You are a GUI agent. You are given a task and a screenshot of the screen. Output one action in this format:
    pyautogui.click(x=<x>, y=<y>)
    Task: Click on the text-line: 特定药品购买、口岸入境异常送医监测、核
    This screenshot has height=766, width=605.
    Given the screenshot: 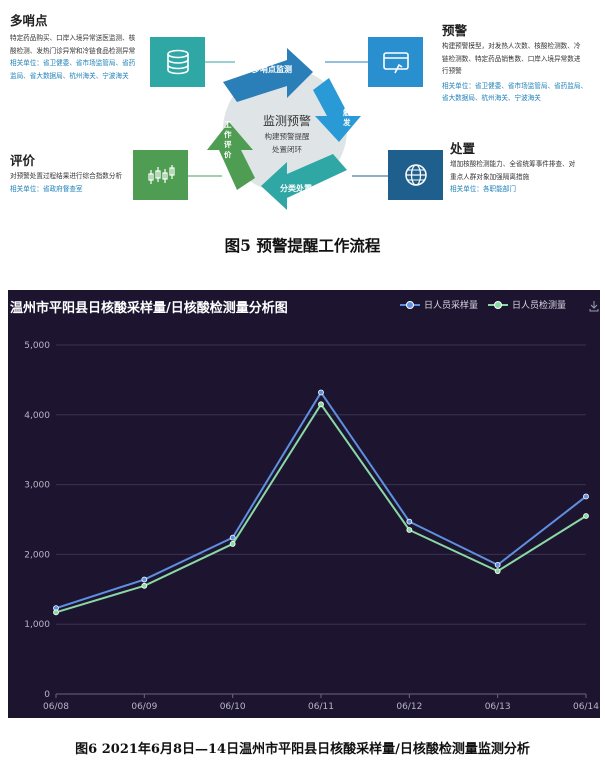 What is the action you would take?
    pyautogui.click(x=73, y=38)
    